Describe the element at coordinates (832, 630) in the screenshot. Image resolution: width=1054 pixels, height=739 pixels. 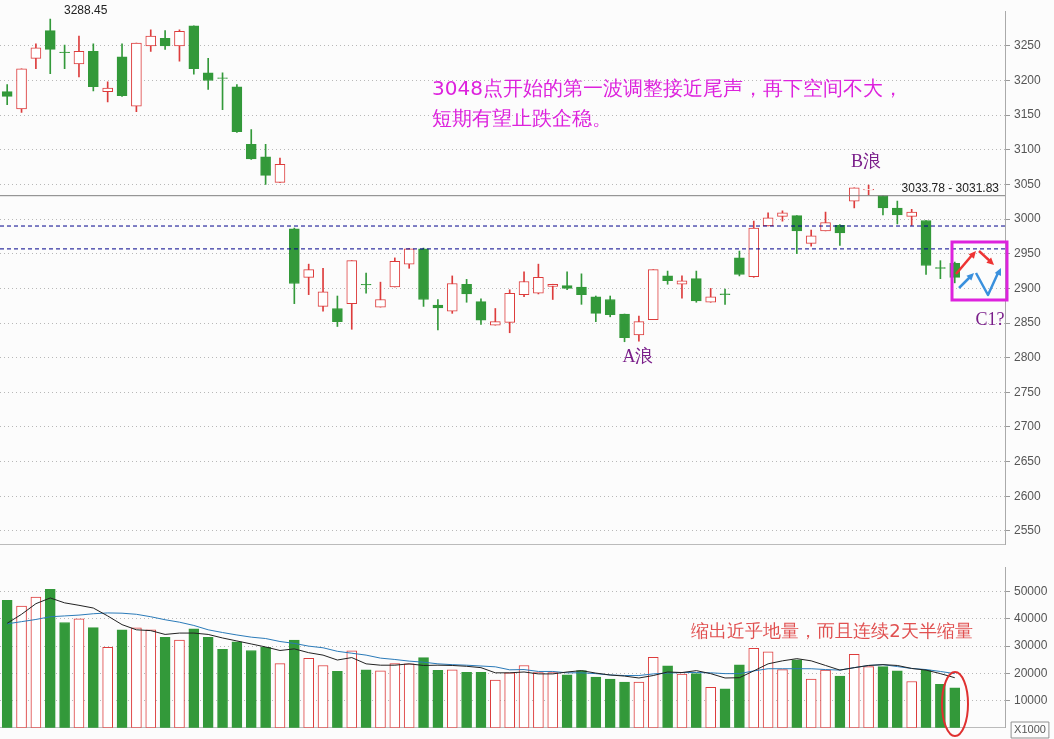
I see `annotation: 缩出近乎地量，而且连续2天半缩量` at that location.